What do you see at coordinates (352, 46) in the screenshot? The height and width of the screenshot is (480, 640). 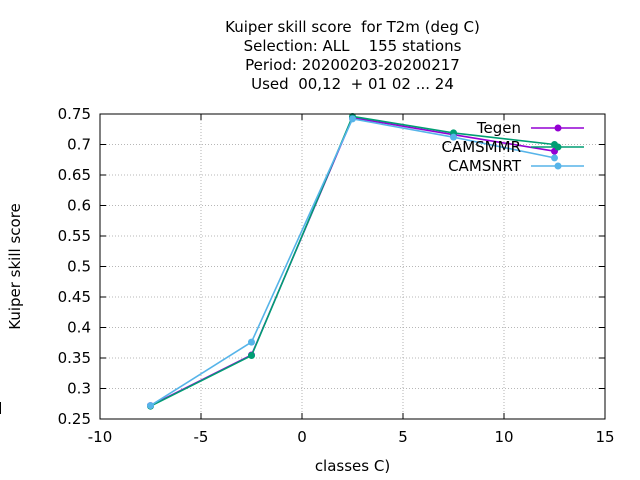 I see `chart-title-line-2: Selection: ALL 155 stations` at bounding box center [352, 46].